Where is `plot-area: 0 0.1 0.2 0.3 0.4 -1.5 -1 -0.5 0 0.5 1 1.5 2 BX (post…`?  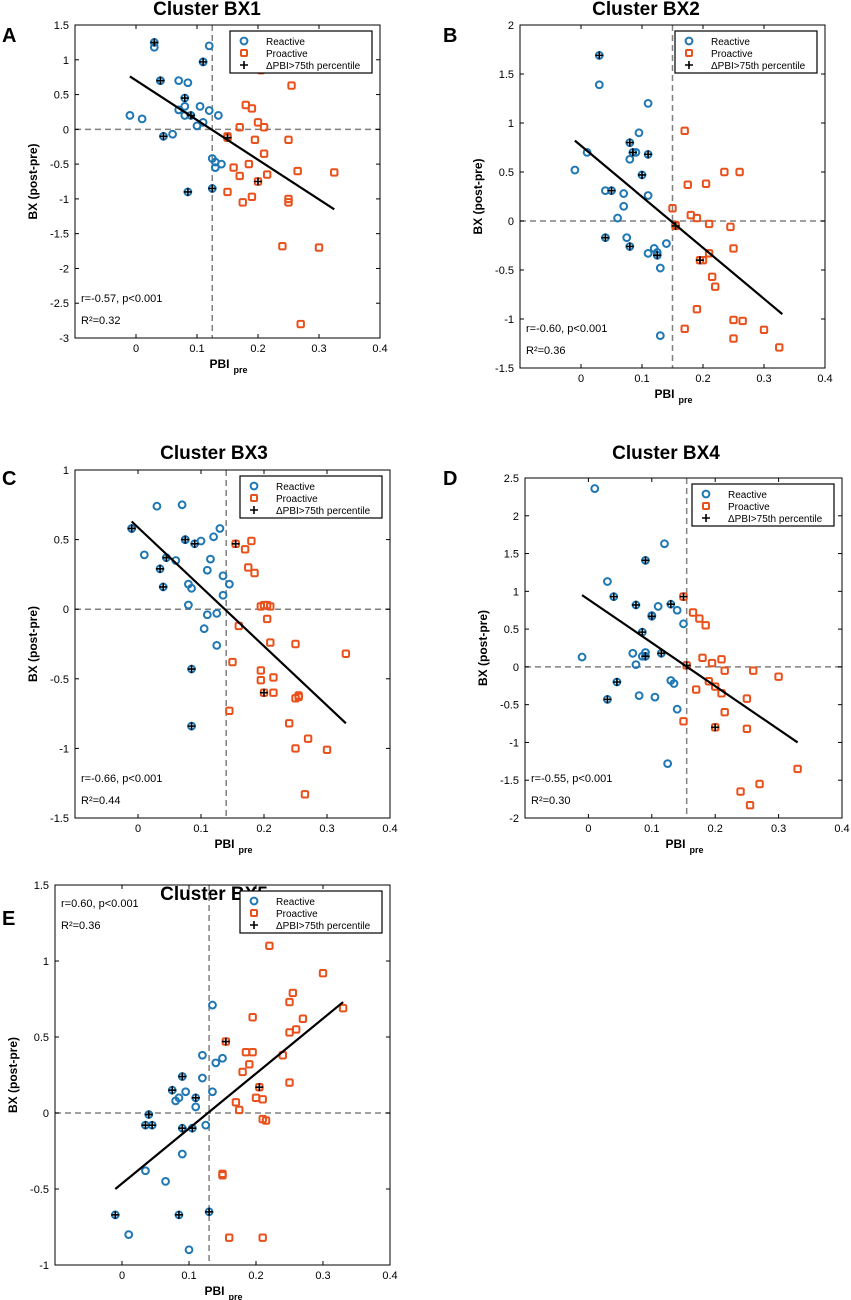
plot-area: 0 0.1 0.2 0.3 0.4 -1.5 -1 -0.5 0 0.5 1 1.5 2 BX (post… is located at coordinates (652, 212).